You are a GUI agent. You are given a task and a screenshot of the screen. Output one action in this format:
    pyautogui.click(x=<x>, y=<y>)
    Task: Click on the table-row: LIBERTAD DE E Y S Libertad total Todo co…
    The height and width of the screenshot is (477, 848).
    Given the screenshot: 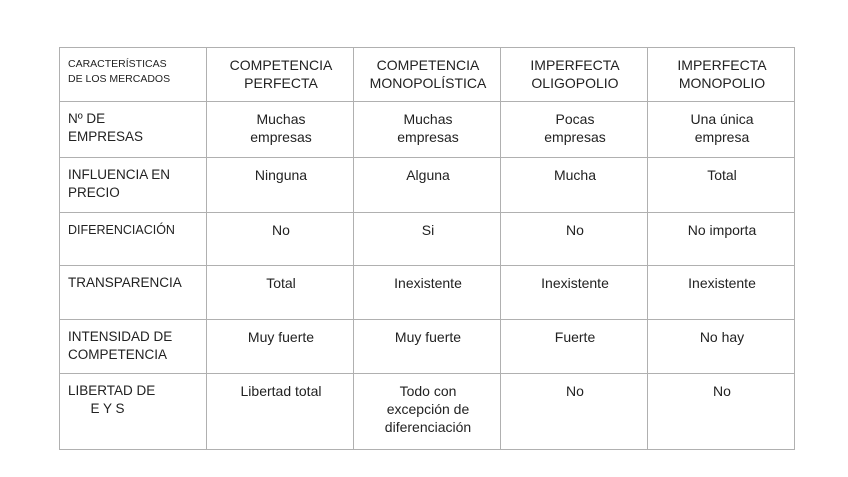 What is the action you would take?
    pyautogui.click(x=427, y=411)
    